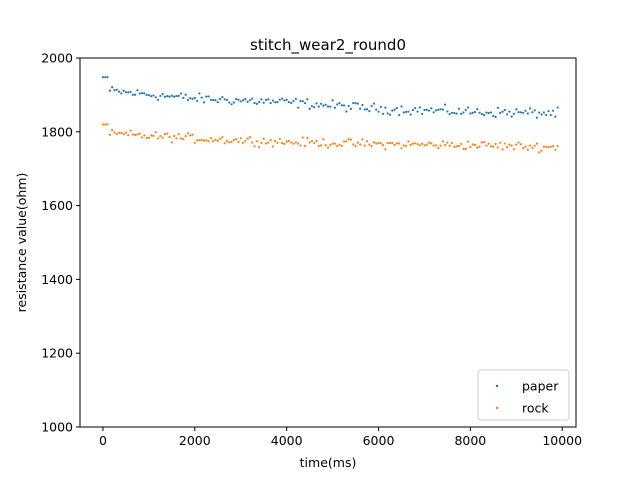  What do you see at coordinates (57, 131) in the screenshot?
I see `y-tick-label: 1800` at bounding box center [57, 131].